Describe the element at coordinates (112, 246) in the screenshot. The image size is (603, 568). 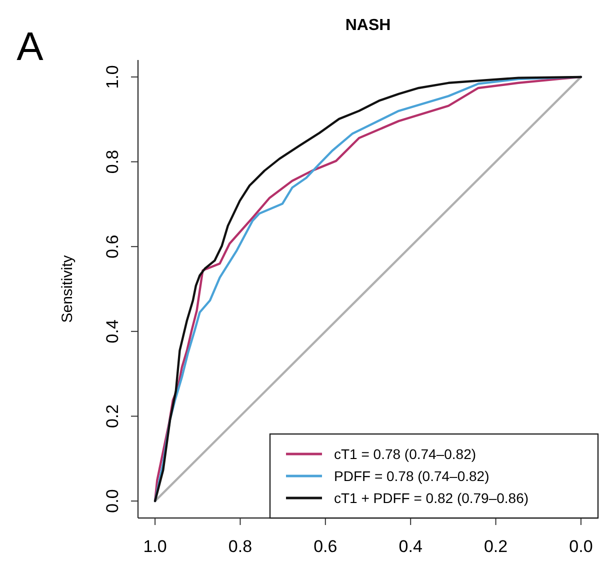
I see `y-tick-label: 0.6` at that location.